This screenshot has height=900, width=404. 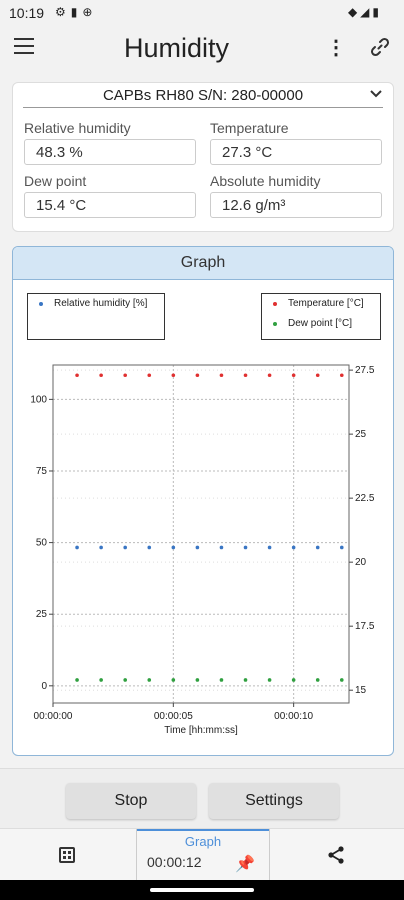 What do you see at coordinates (365, 626) in the screenshot?
I see `y-right-tick-label: 17.5` at bounding box center [365, 626].